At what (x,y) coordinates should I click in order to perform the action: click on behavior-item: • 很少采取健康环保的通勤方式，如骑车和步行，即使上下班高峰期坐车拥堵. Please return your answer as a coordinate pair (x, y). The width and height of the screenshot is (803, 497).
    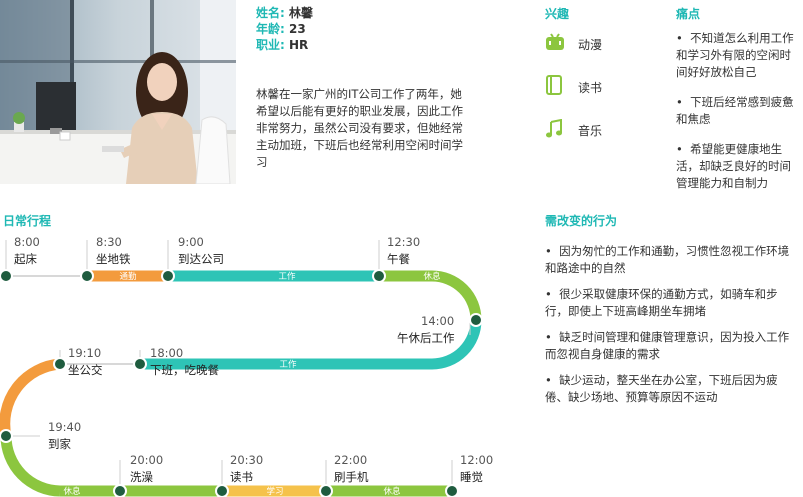
    Looking at the image, I should click on (661, 302).